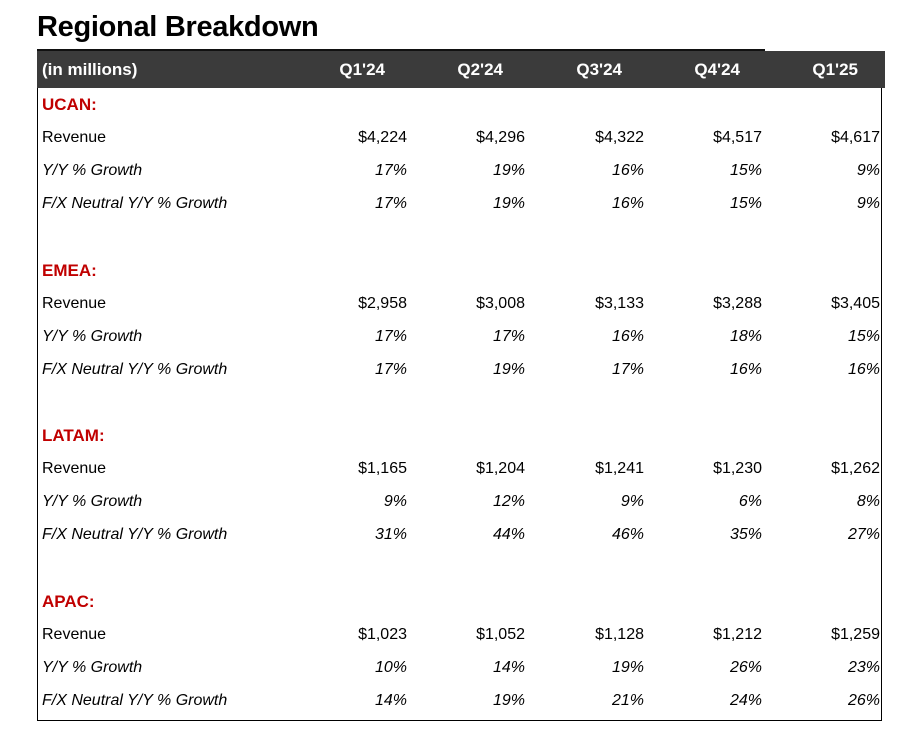  What do you see at coordinates (461, 369) in the screenshot?
I see `table-row-emea-fx-neutral-growth: F/X Neutral Y/Y % Growth 17% 19% 17% 16% 16%` at bounding box center [461, 369].